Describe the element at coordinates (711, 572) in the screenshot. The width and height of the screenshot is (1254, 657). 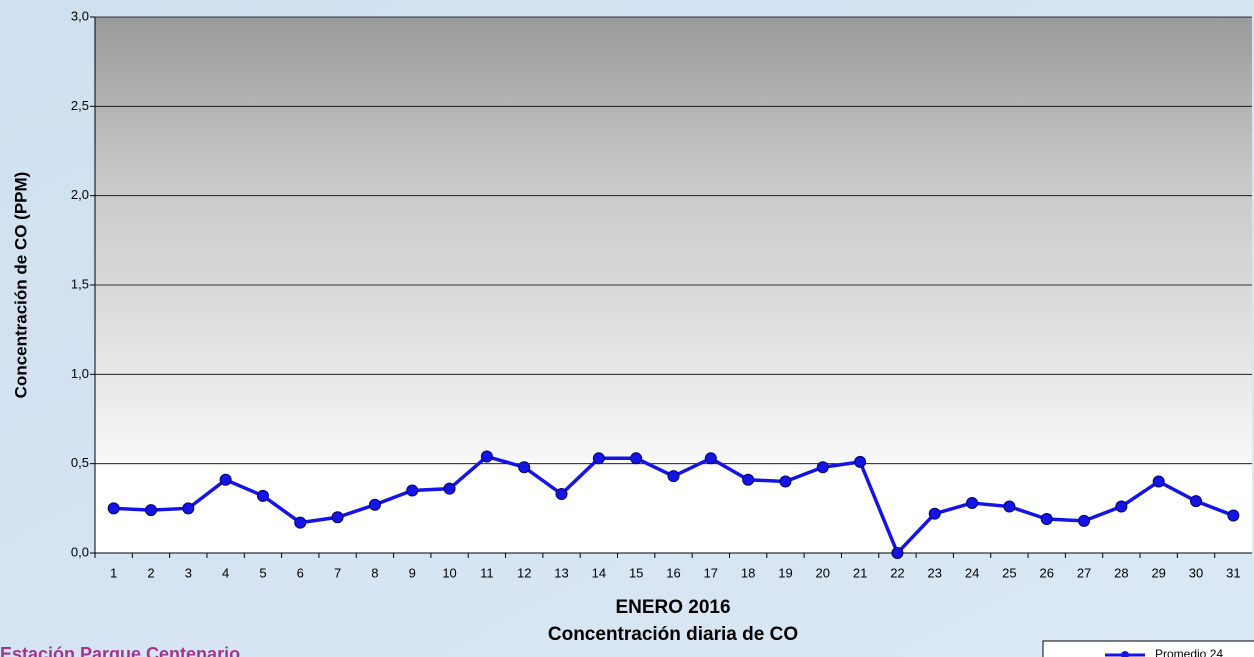
I see `x-tick-label: 17` at that location.